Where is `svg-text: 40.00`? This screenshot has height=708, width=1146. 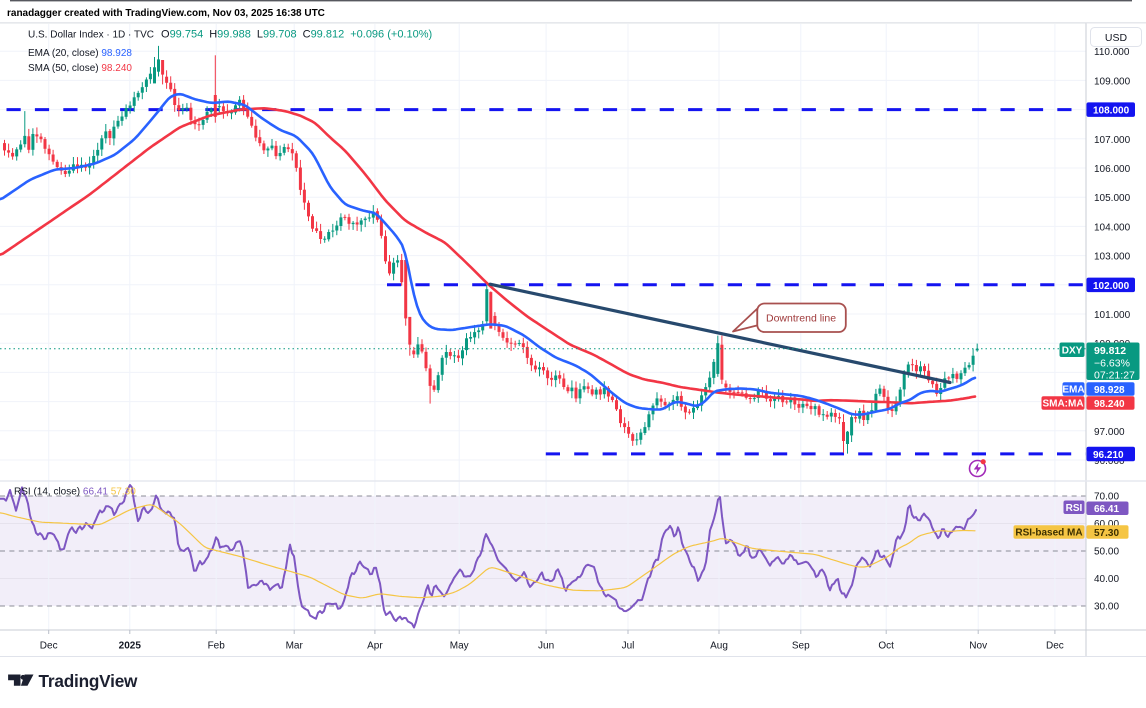
svg-text: 40.00 is located at coordinates (1106, 579).